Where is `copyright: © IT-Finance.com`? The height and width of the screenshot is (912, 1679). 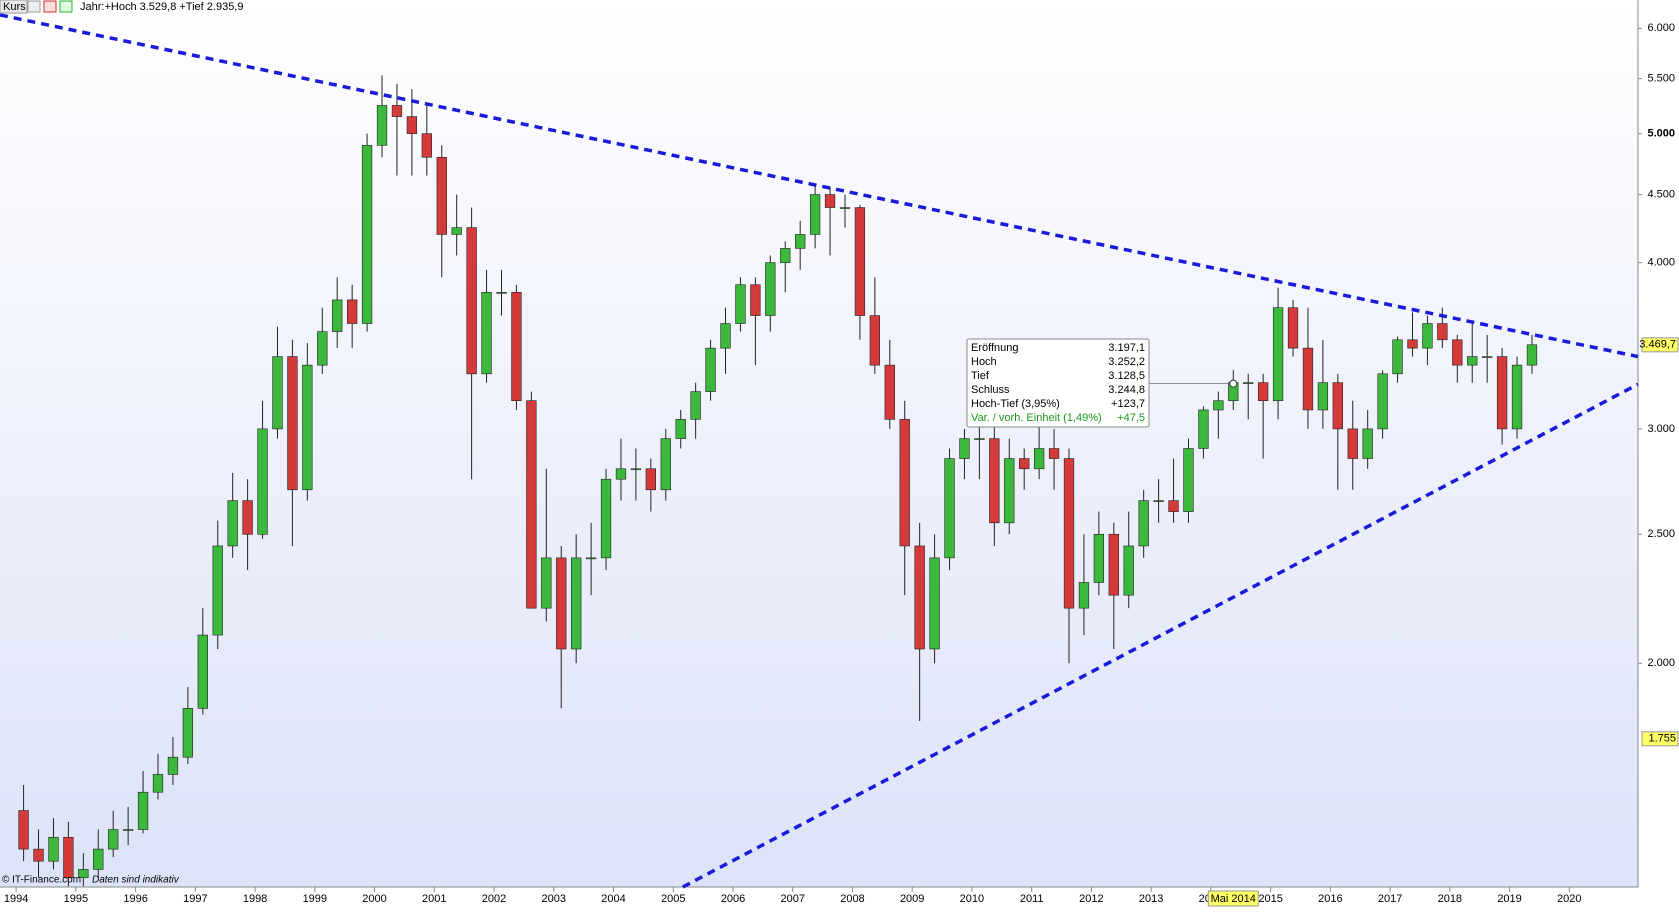 copyright: © IT-Finance.com is located at coordinates (41, 880).